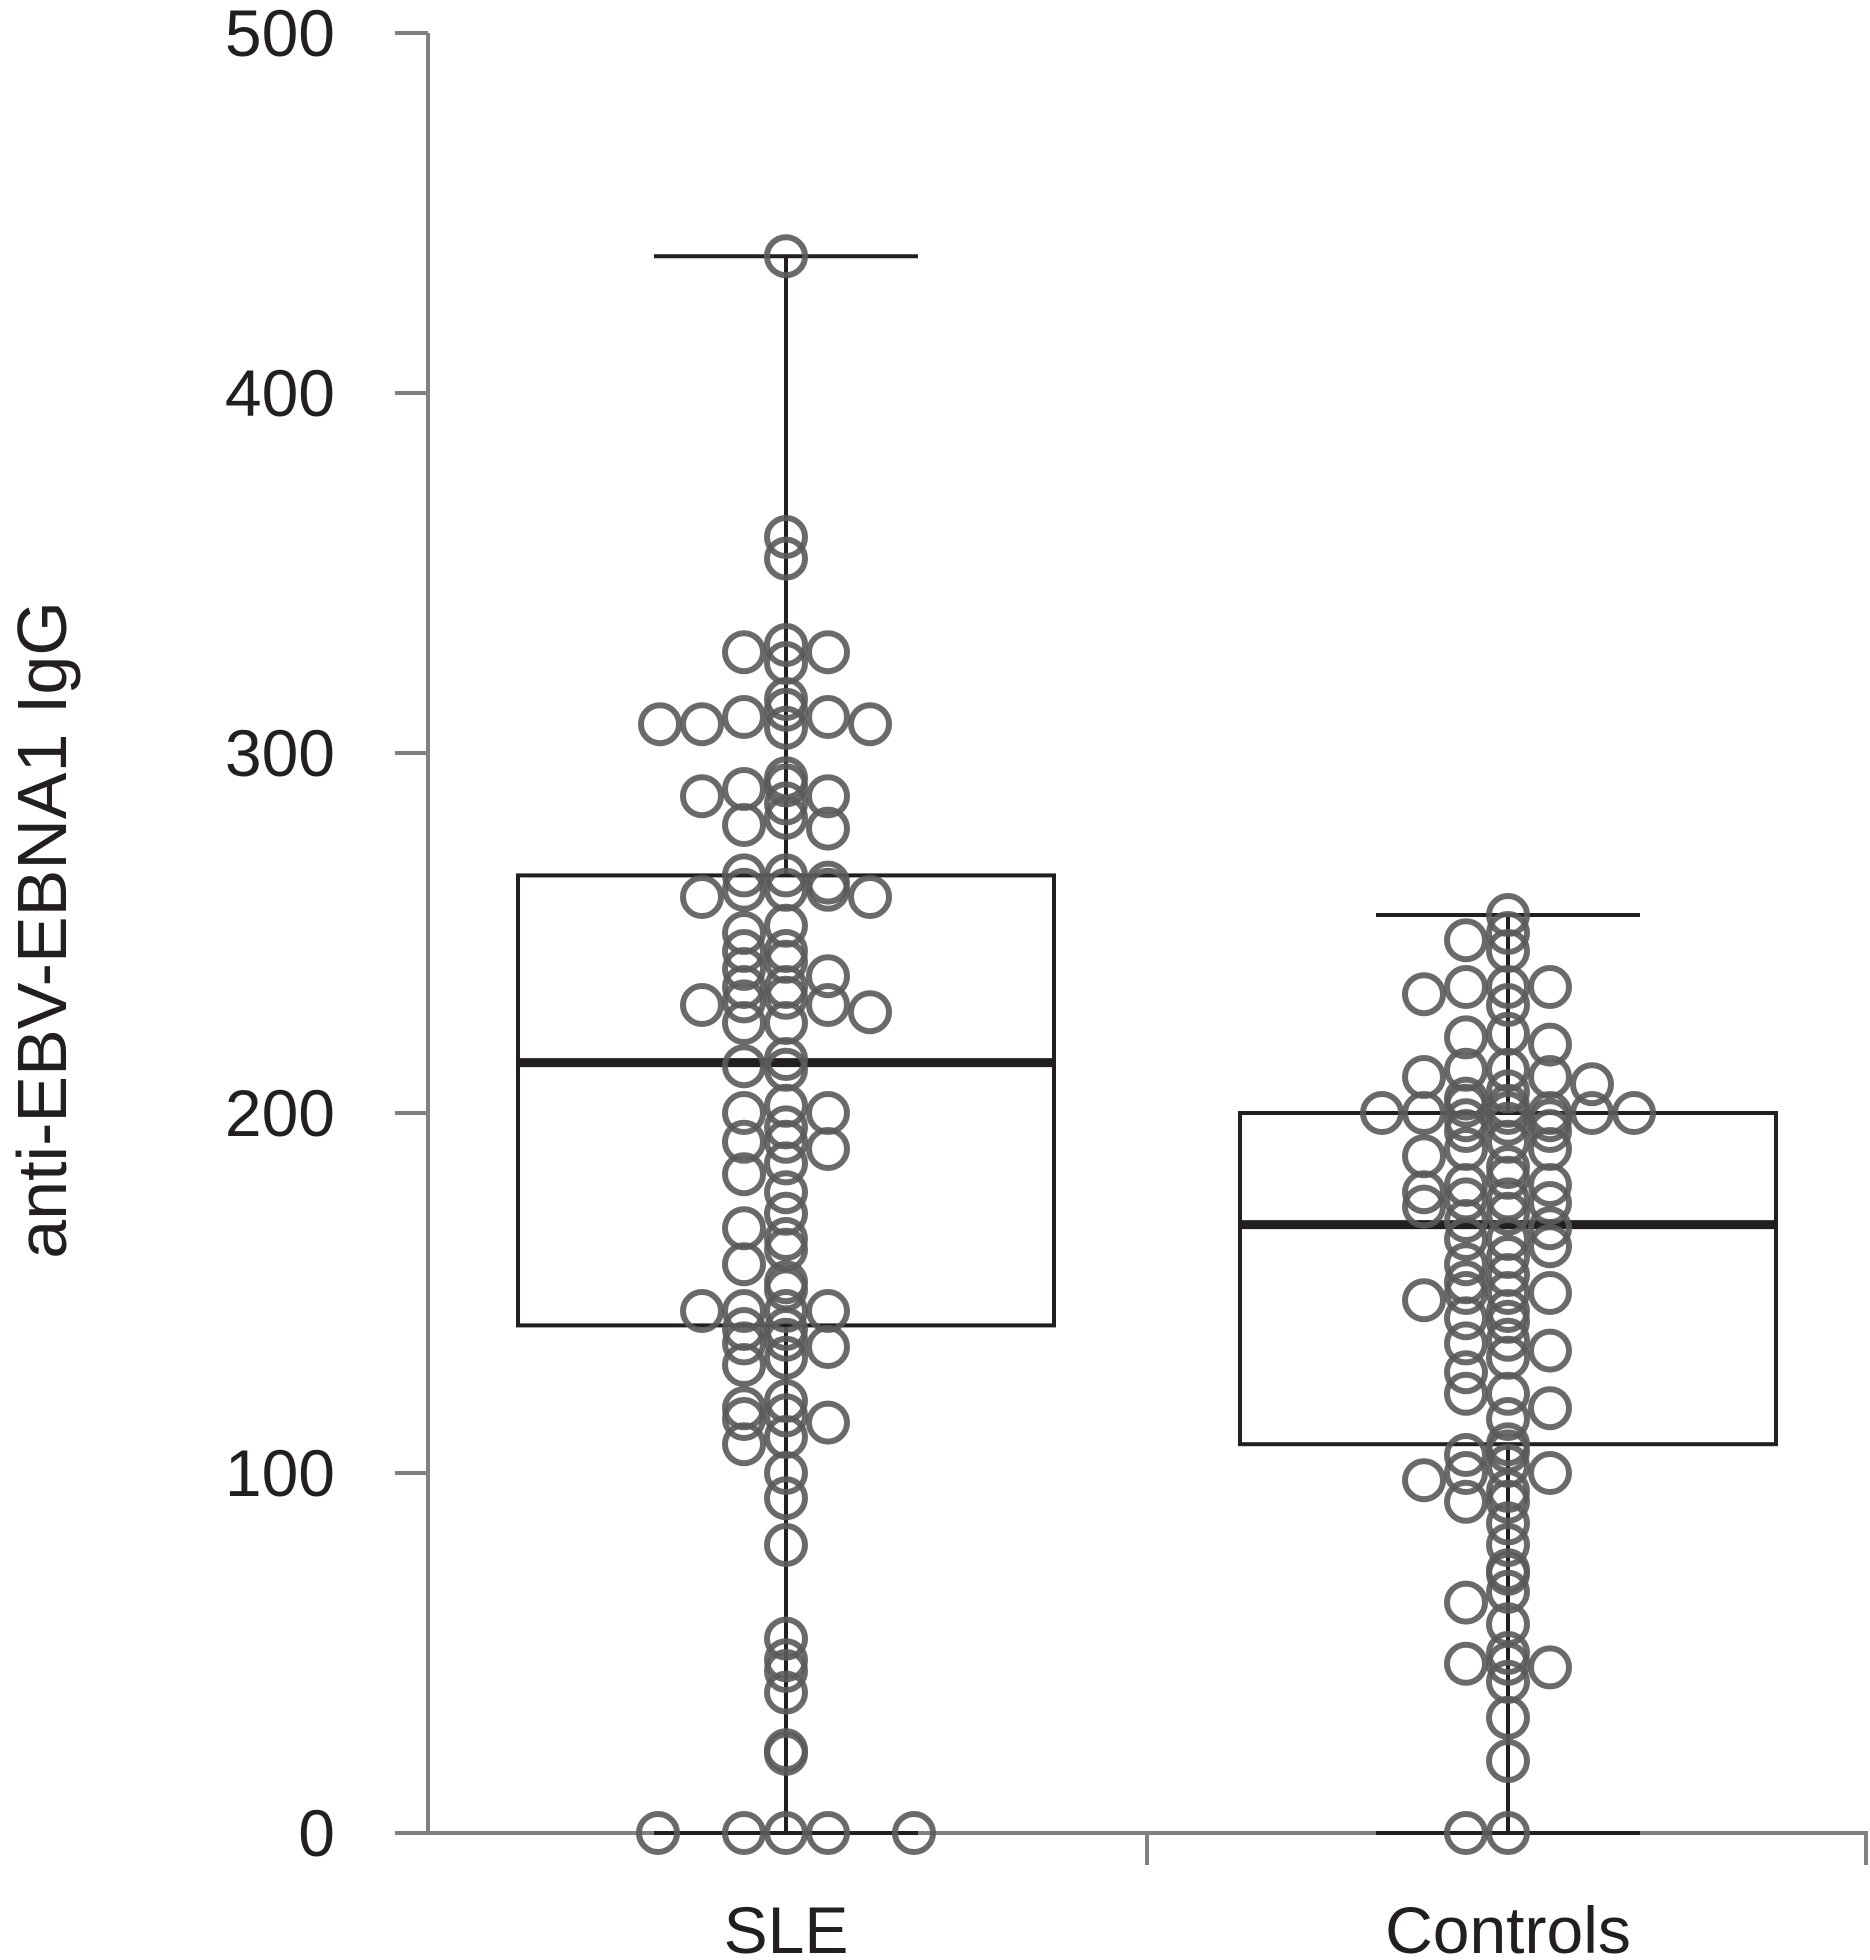 The image size is (1870, 1960). Describe the element at coordinates (786, 1100) in the screenshot. I see `box-iqr` at that location.